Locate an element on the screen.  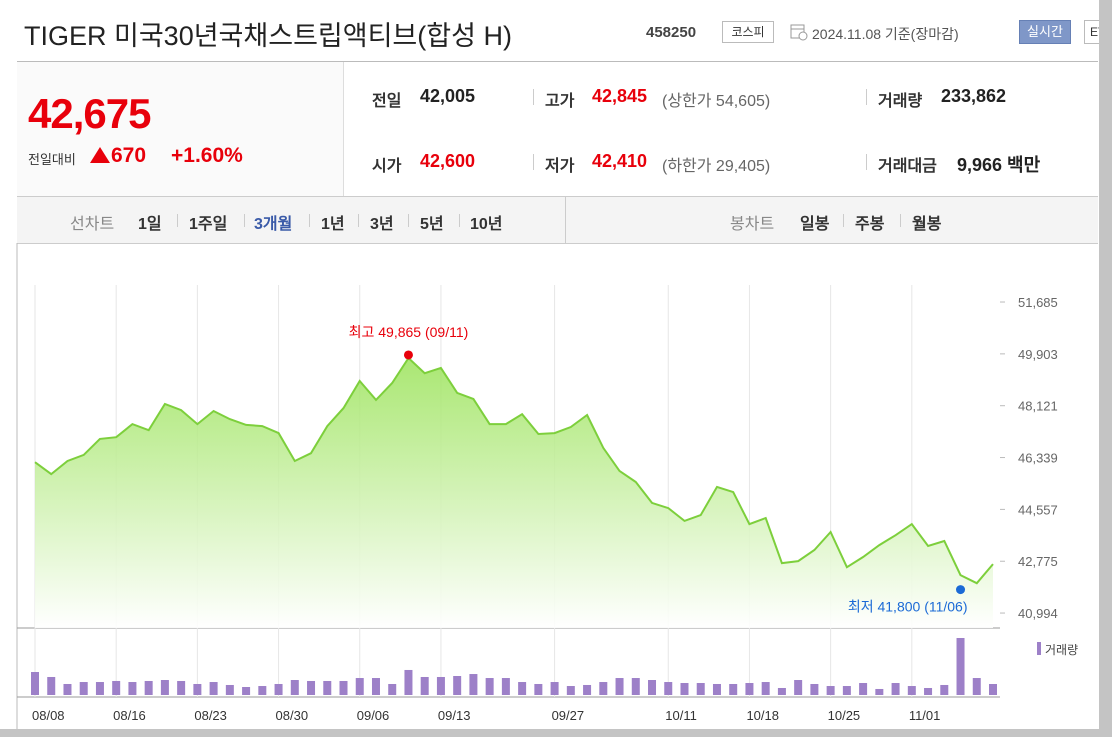
period-tab: 1년 is located at coordinates (333, 224).